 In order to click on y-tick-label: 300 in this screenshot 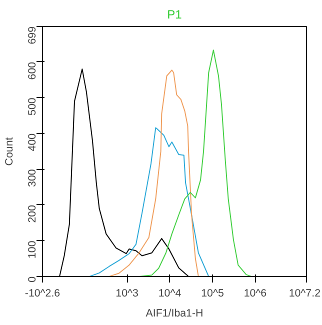, I will do `click(32, 178)`.